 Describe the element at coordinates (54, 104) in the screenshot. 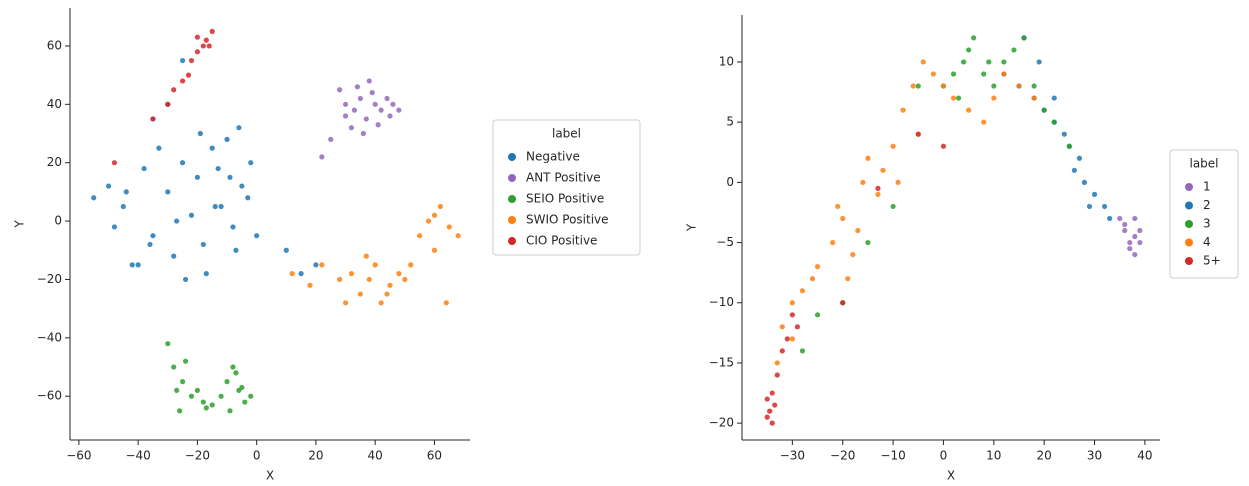

I see `y-tick-label: 40` at that location.